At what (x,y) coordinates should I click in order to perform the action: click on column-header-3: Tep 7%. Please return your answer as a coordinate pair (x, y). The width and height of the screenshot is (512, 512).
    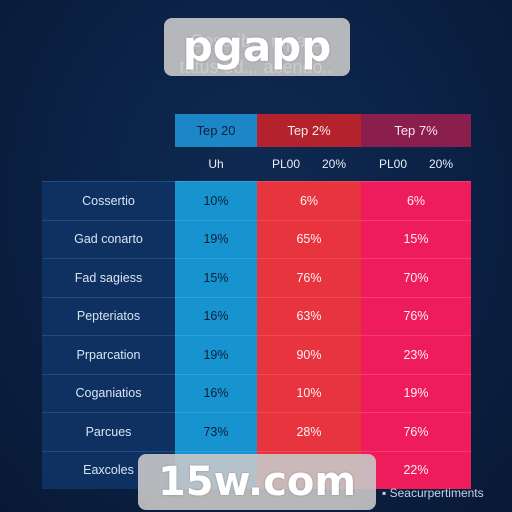
    Looking at the image, I should click on (416, 130).